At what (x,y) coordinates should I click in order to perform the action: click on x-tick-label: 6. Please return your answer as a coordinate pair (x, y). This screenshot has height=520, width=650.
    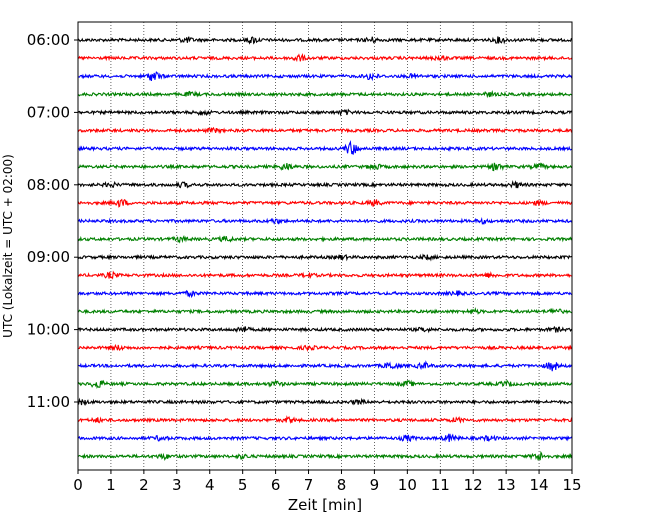
    Looking at the image, I should click on (276, 485).